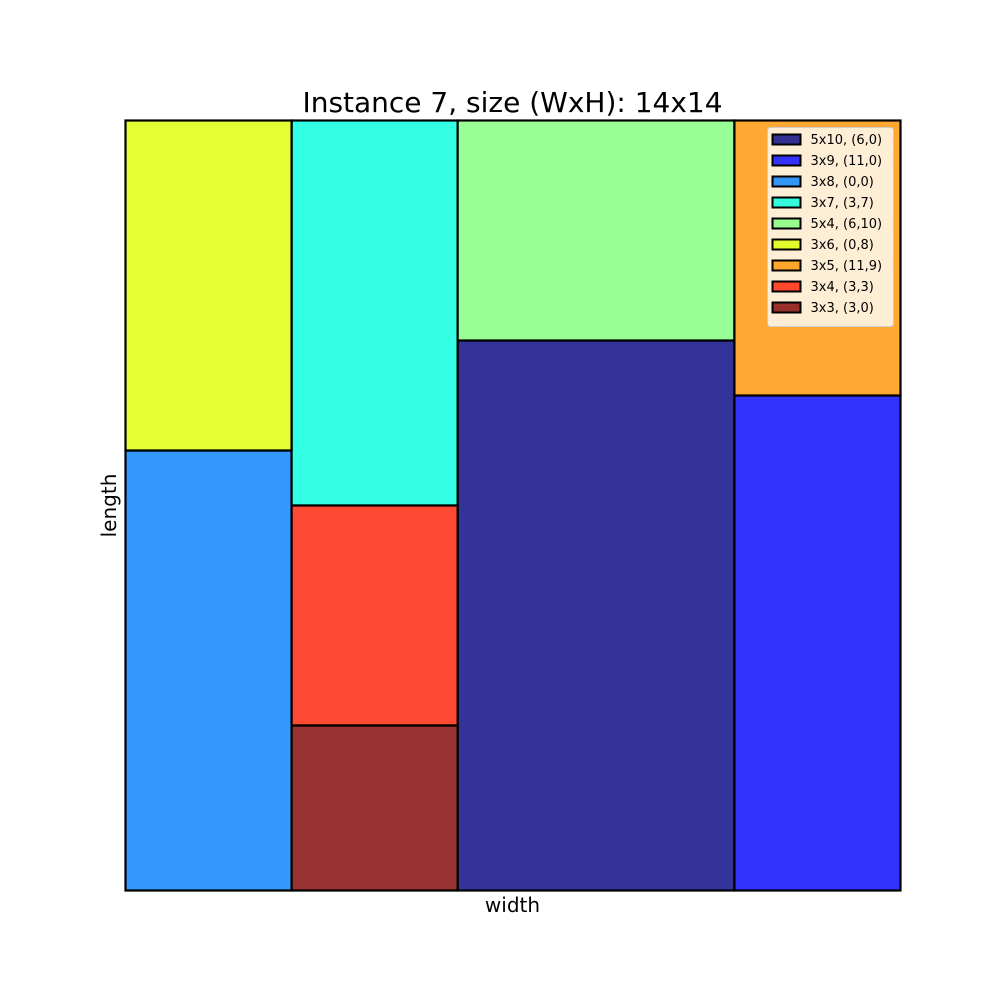 This screenshot has width=1000, height=1000. Describe the element at coordinates (842, 182) in the screenshot. I see `legend-label-3: 3x8, (0,0)` at that location.